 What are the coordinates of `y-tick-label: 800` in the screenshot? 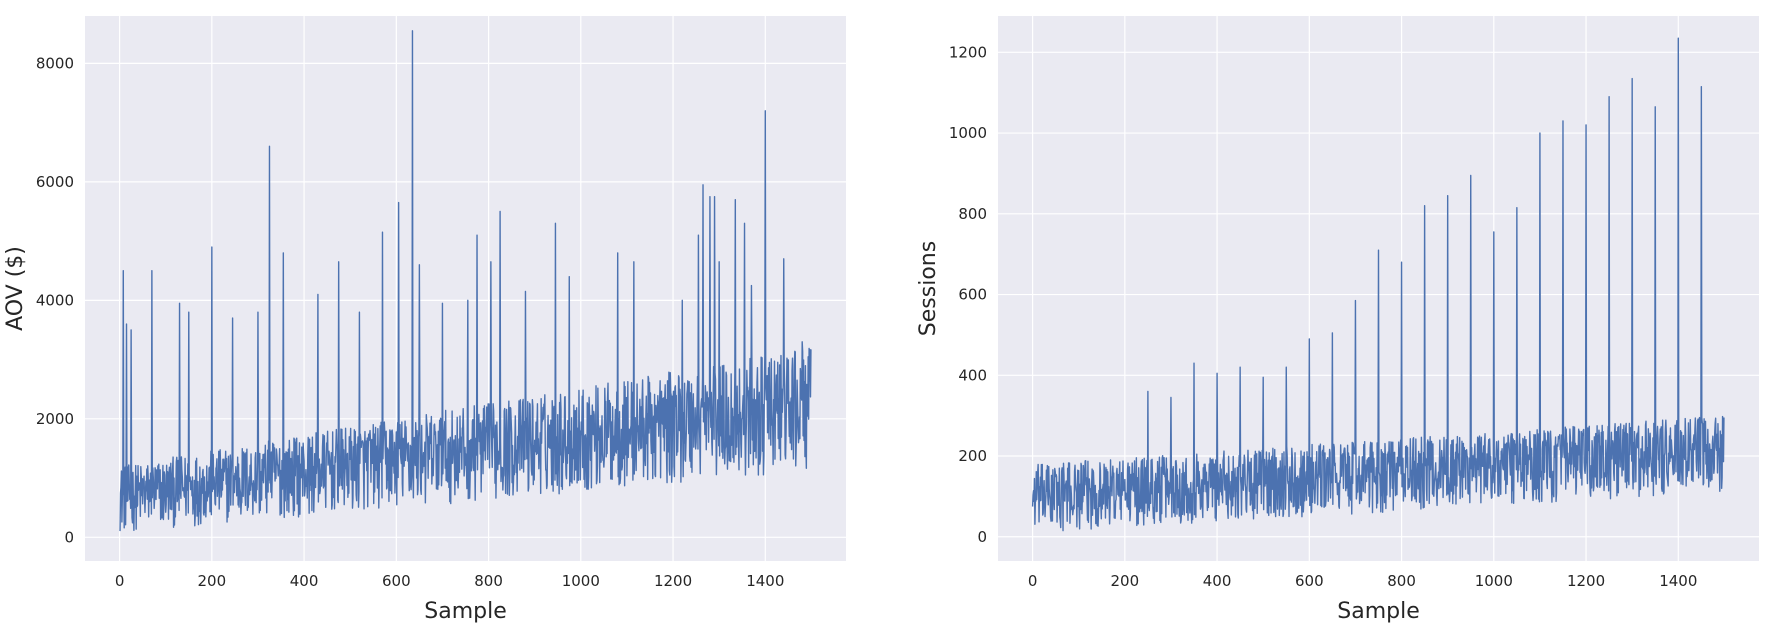 It's located at (972, 214).